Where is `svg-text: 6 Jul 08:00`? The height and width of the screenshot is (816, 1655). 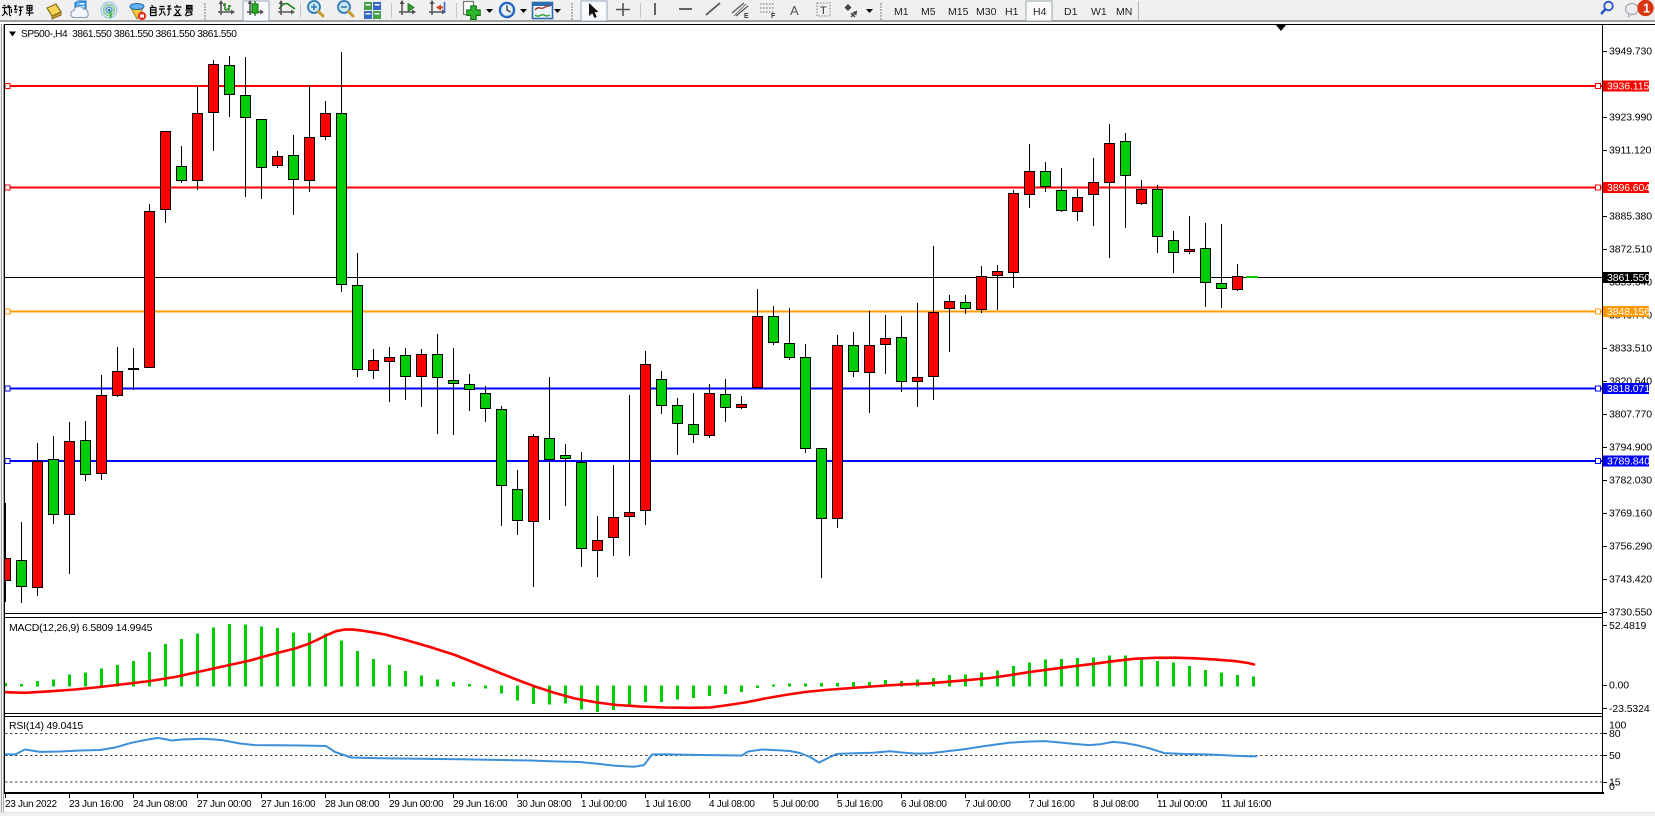
svg-text: 6 Jul 08:00 is located at coordinates (924, 804).